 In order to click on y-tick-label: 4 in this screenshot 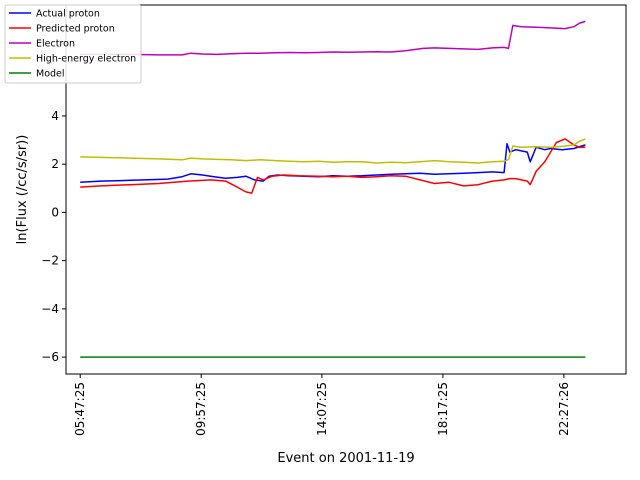, I will do `click(55, 116)`.